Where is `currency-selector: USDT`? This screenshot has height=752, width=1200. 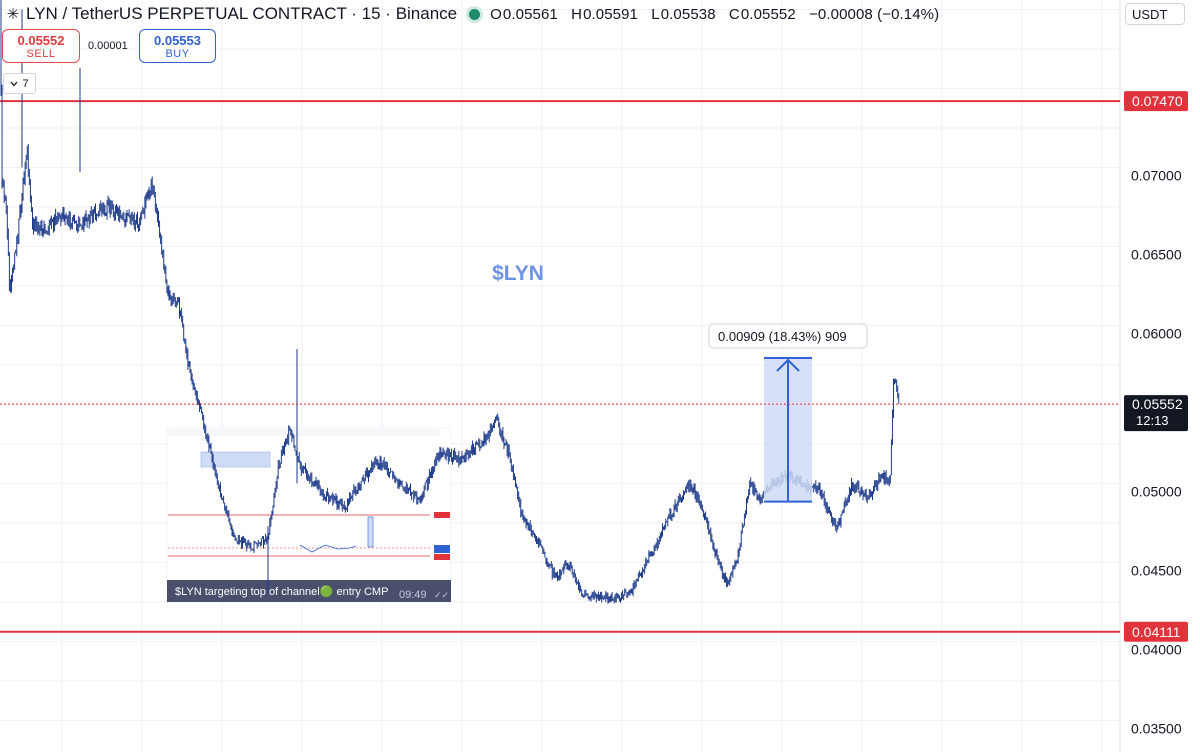 currency-selector: USDT is located at coordinates (1155, 14).